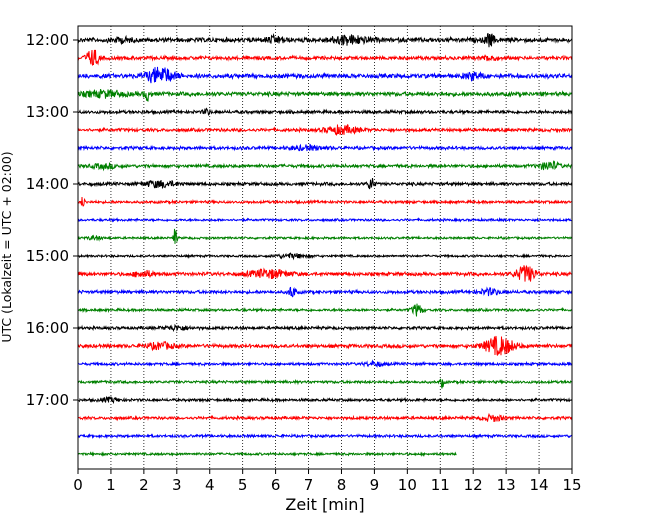  What do you see at coordinates (210, 485) in the screenshot?
I see `x-tick-label: 4` at bounding box center [210, 485].